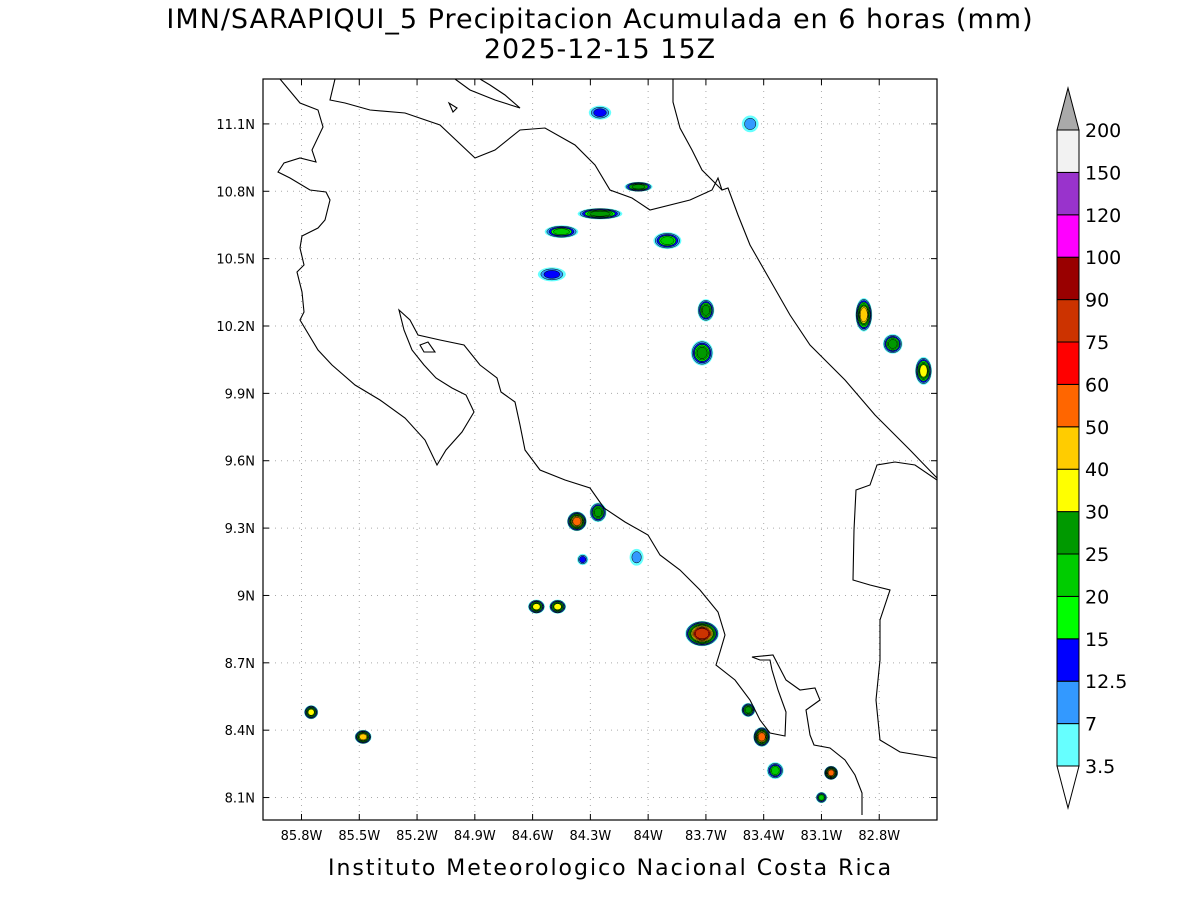 Image resolution: width=1200 pixels, height=900 pixels. Describe the element at coordinates (1103, 216) in the screenshot. I see `colorbar-label: 120` at that location.